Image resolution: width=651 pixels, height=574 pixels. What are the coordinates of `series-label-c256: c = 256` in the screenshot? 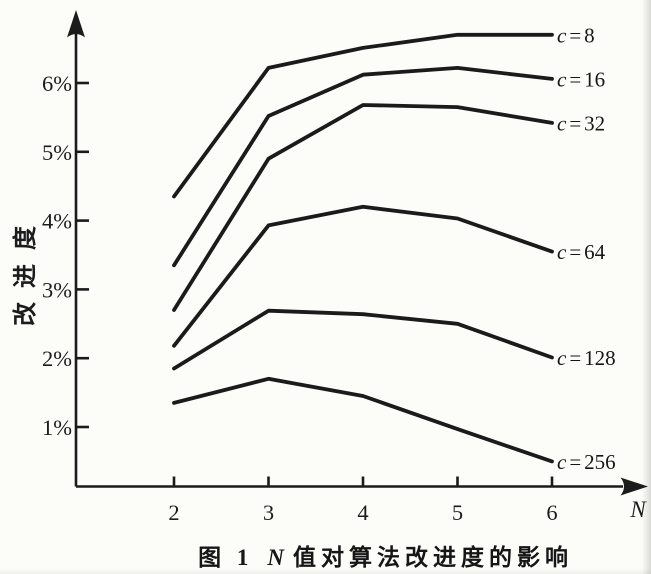 It's located at (586, 462).